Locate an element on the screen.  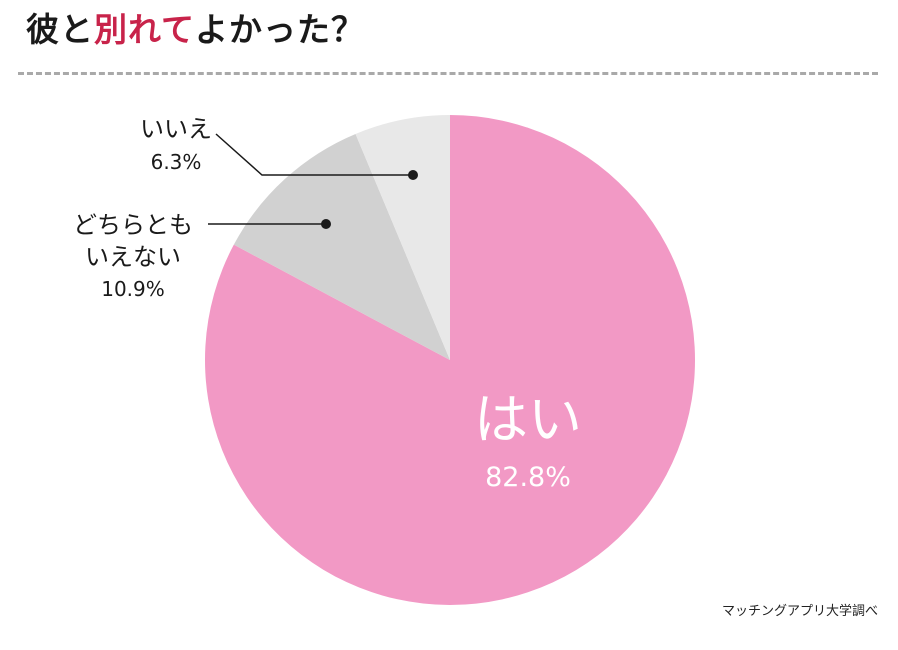
source-note: マッチングアプリ大学調べ is located at coordinates (799, 611).